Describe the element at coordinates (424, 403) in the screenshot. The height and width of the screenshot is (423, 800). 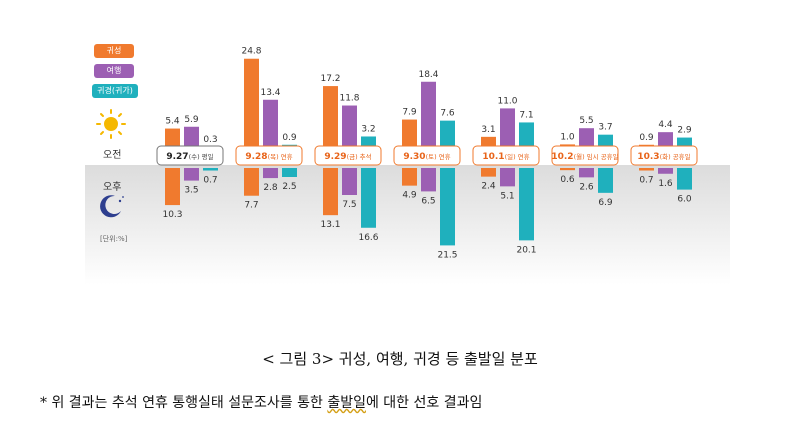
I see `note-suffix: 에 대한 선호 결과임` at that location.